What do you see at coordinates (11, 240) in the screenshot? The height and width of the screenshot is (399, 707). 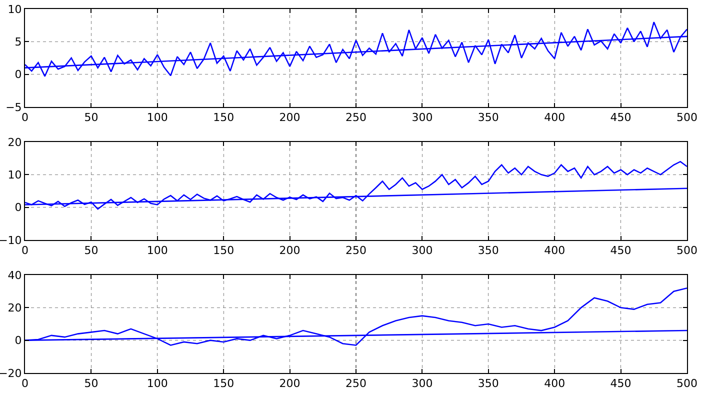 I see `y-tick-label: −10` at bounding box center [11, 240].